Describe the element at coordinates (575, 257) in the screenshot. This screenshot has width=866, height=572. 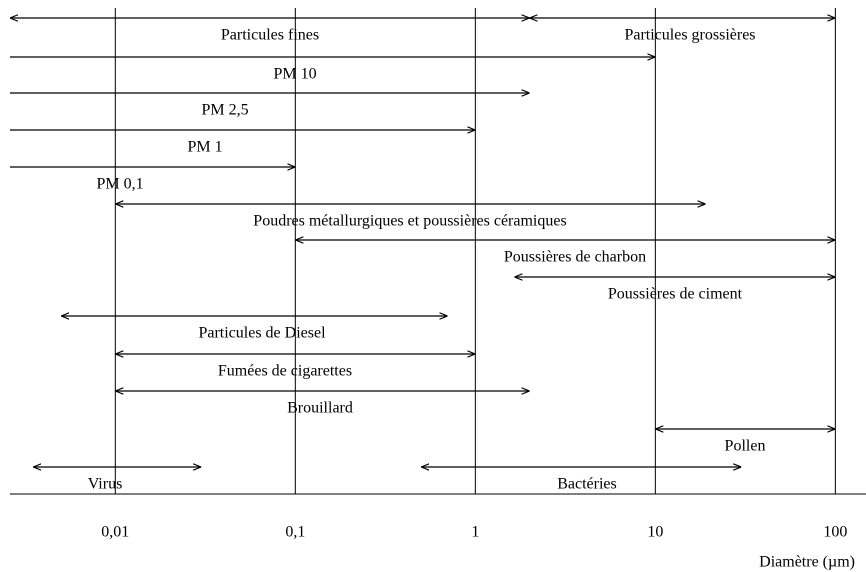
I see `range-label: Poussières de charbon` at that location.